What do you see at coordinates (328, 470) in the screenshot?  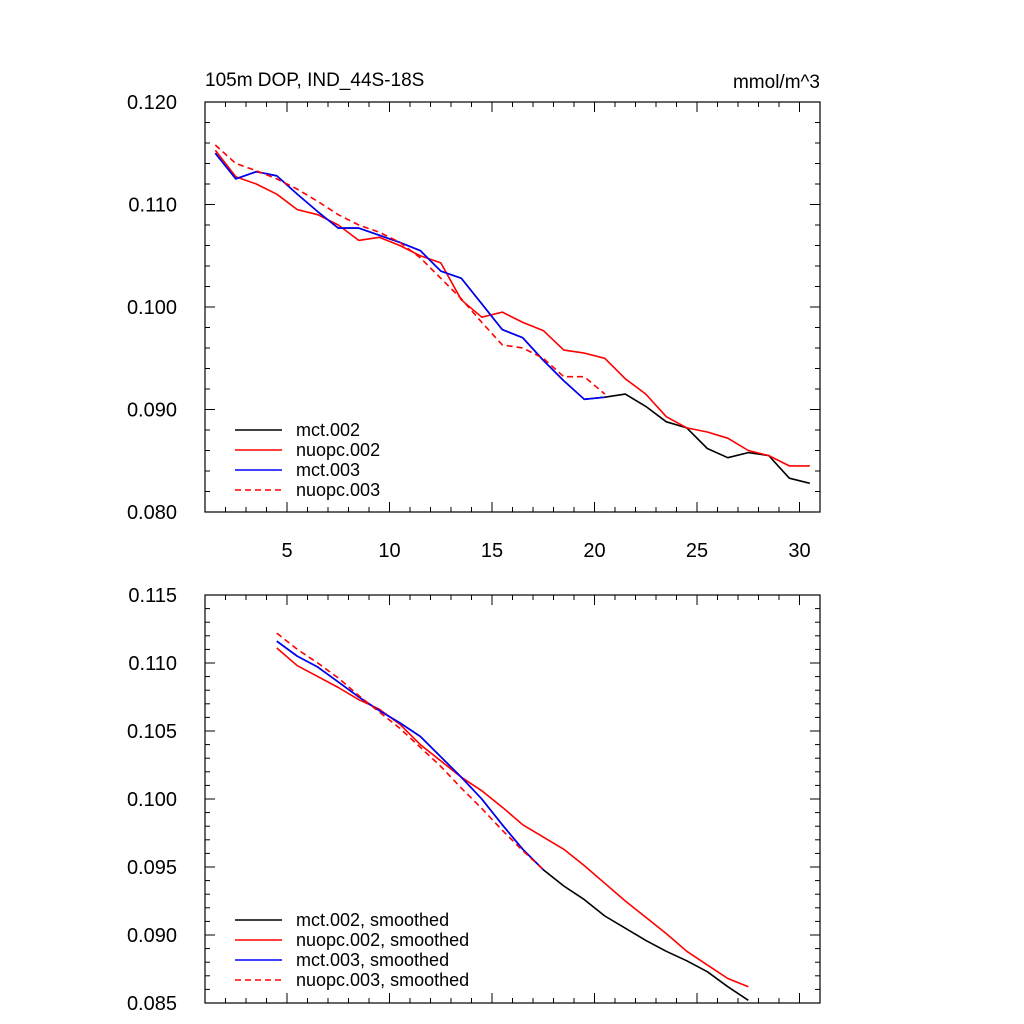 I see `legend-label: mct.003` at bounding box center [328, 470].